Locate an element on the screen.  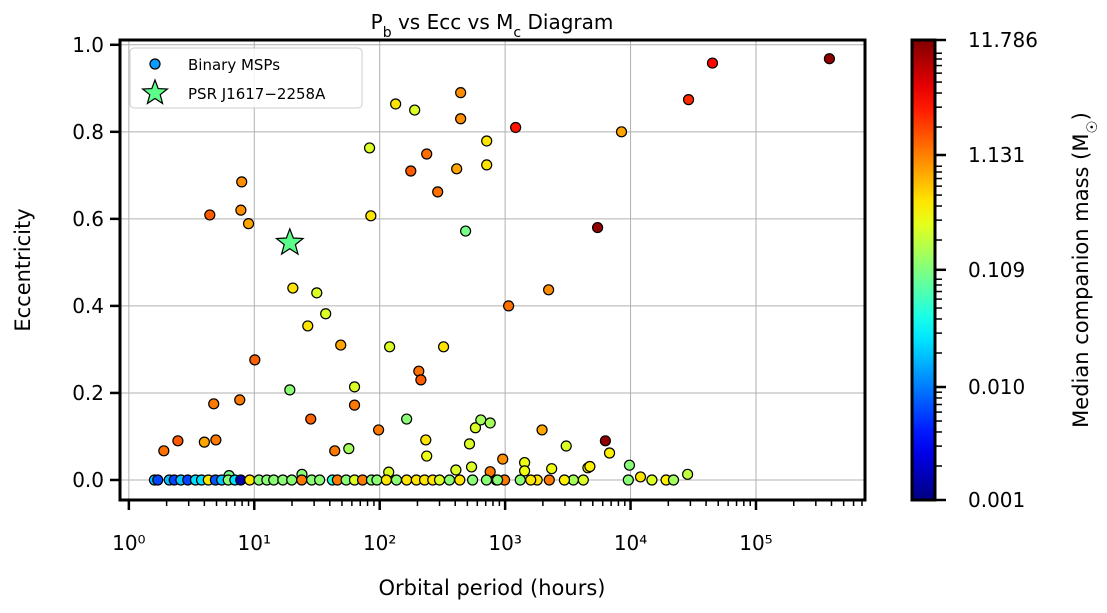
x-axis-ticks: 10⁰ 10¹ 10² 10³ 10⁴ 10⁵ is located at coordinates (487, 527).